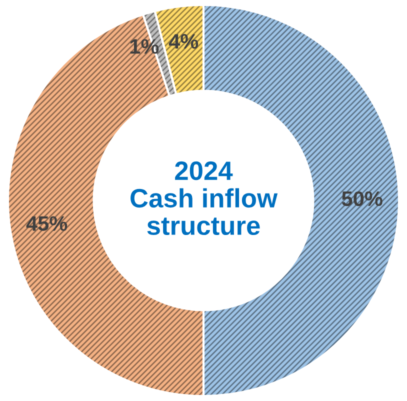 The width and height of the screenshot is (407, 401). What do you see at coordinates (47, 223) in the screenshot?
I see `data-label: 45%` at bounding box center [47, 223].